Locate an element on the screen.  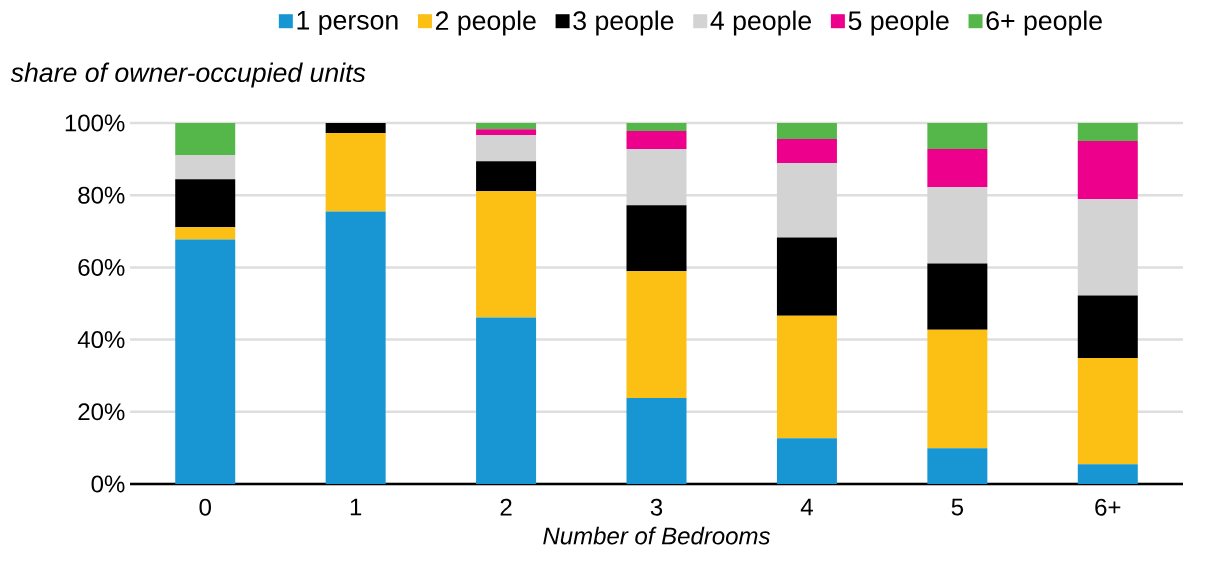
y-tick-label: 0% is located at coordinates (108, 484).